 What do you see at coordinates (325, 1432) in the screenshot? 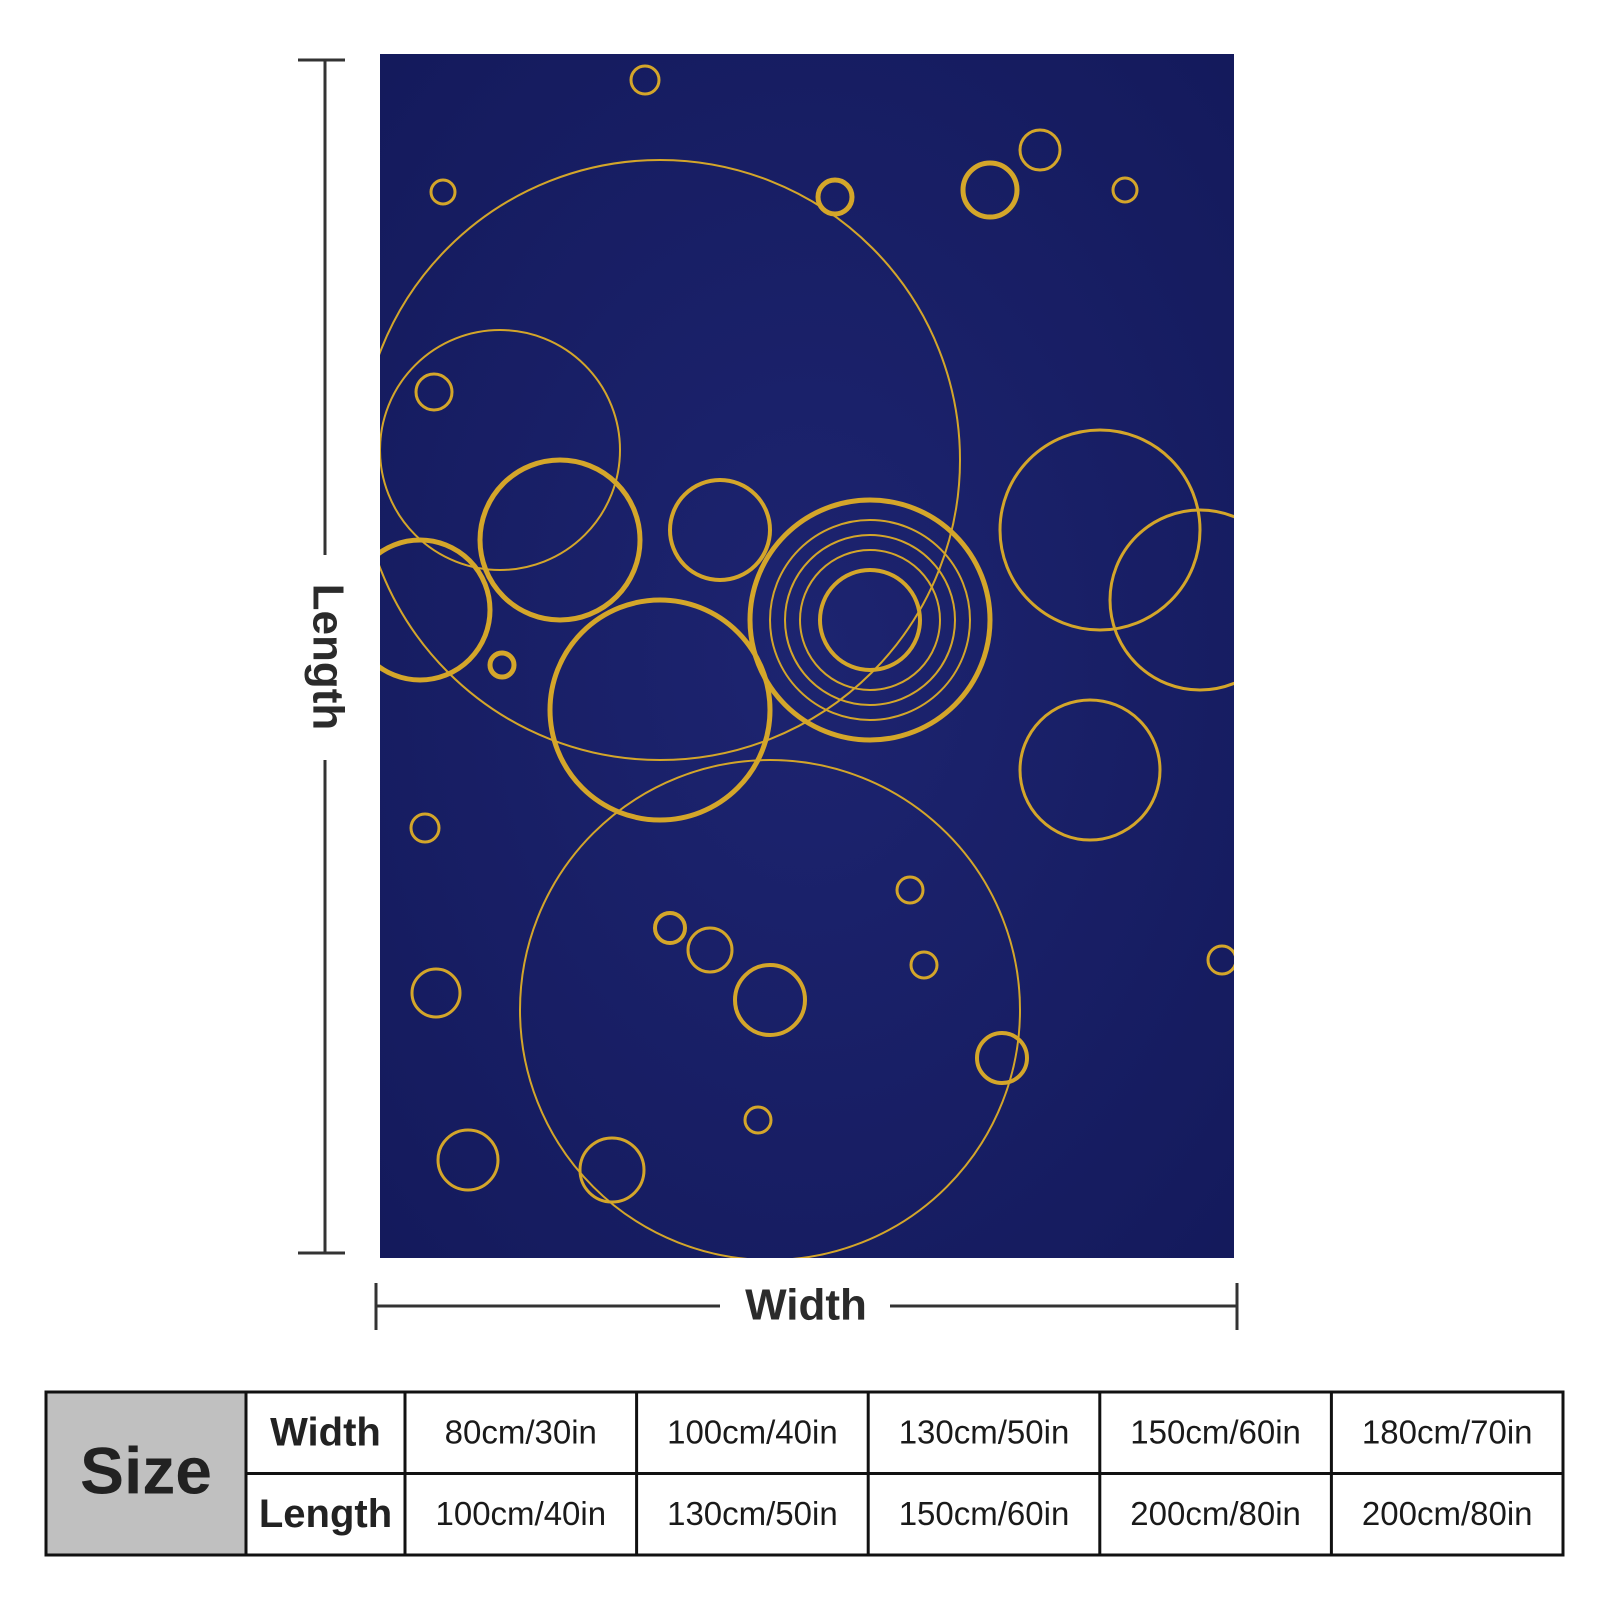
I see `row-header: Width` at bounding box center [325, 1432].